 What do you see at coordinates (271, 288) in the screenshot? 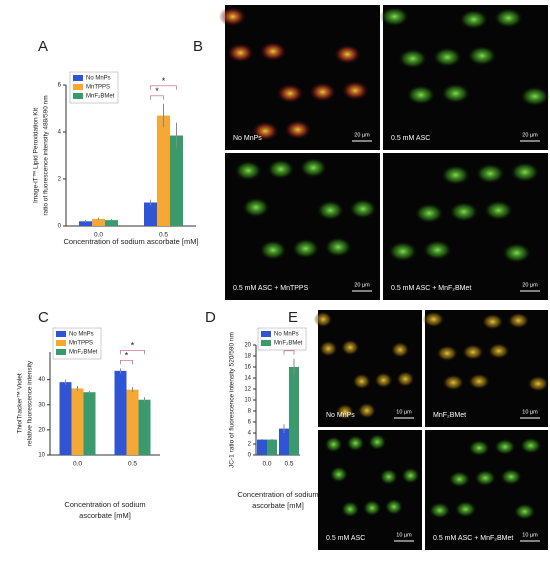
I see `image-label: 0.5 mM ASC + MnTPPS` at bounding box center [271, 288].